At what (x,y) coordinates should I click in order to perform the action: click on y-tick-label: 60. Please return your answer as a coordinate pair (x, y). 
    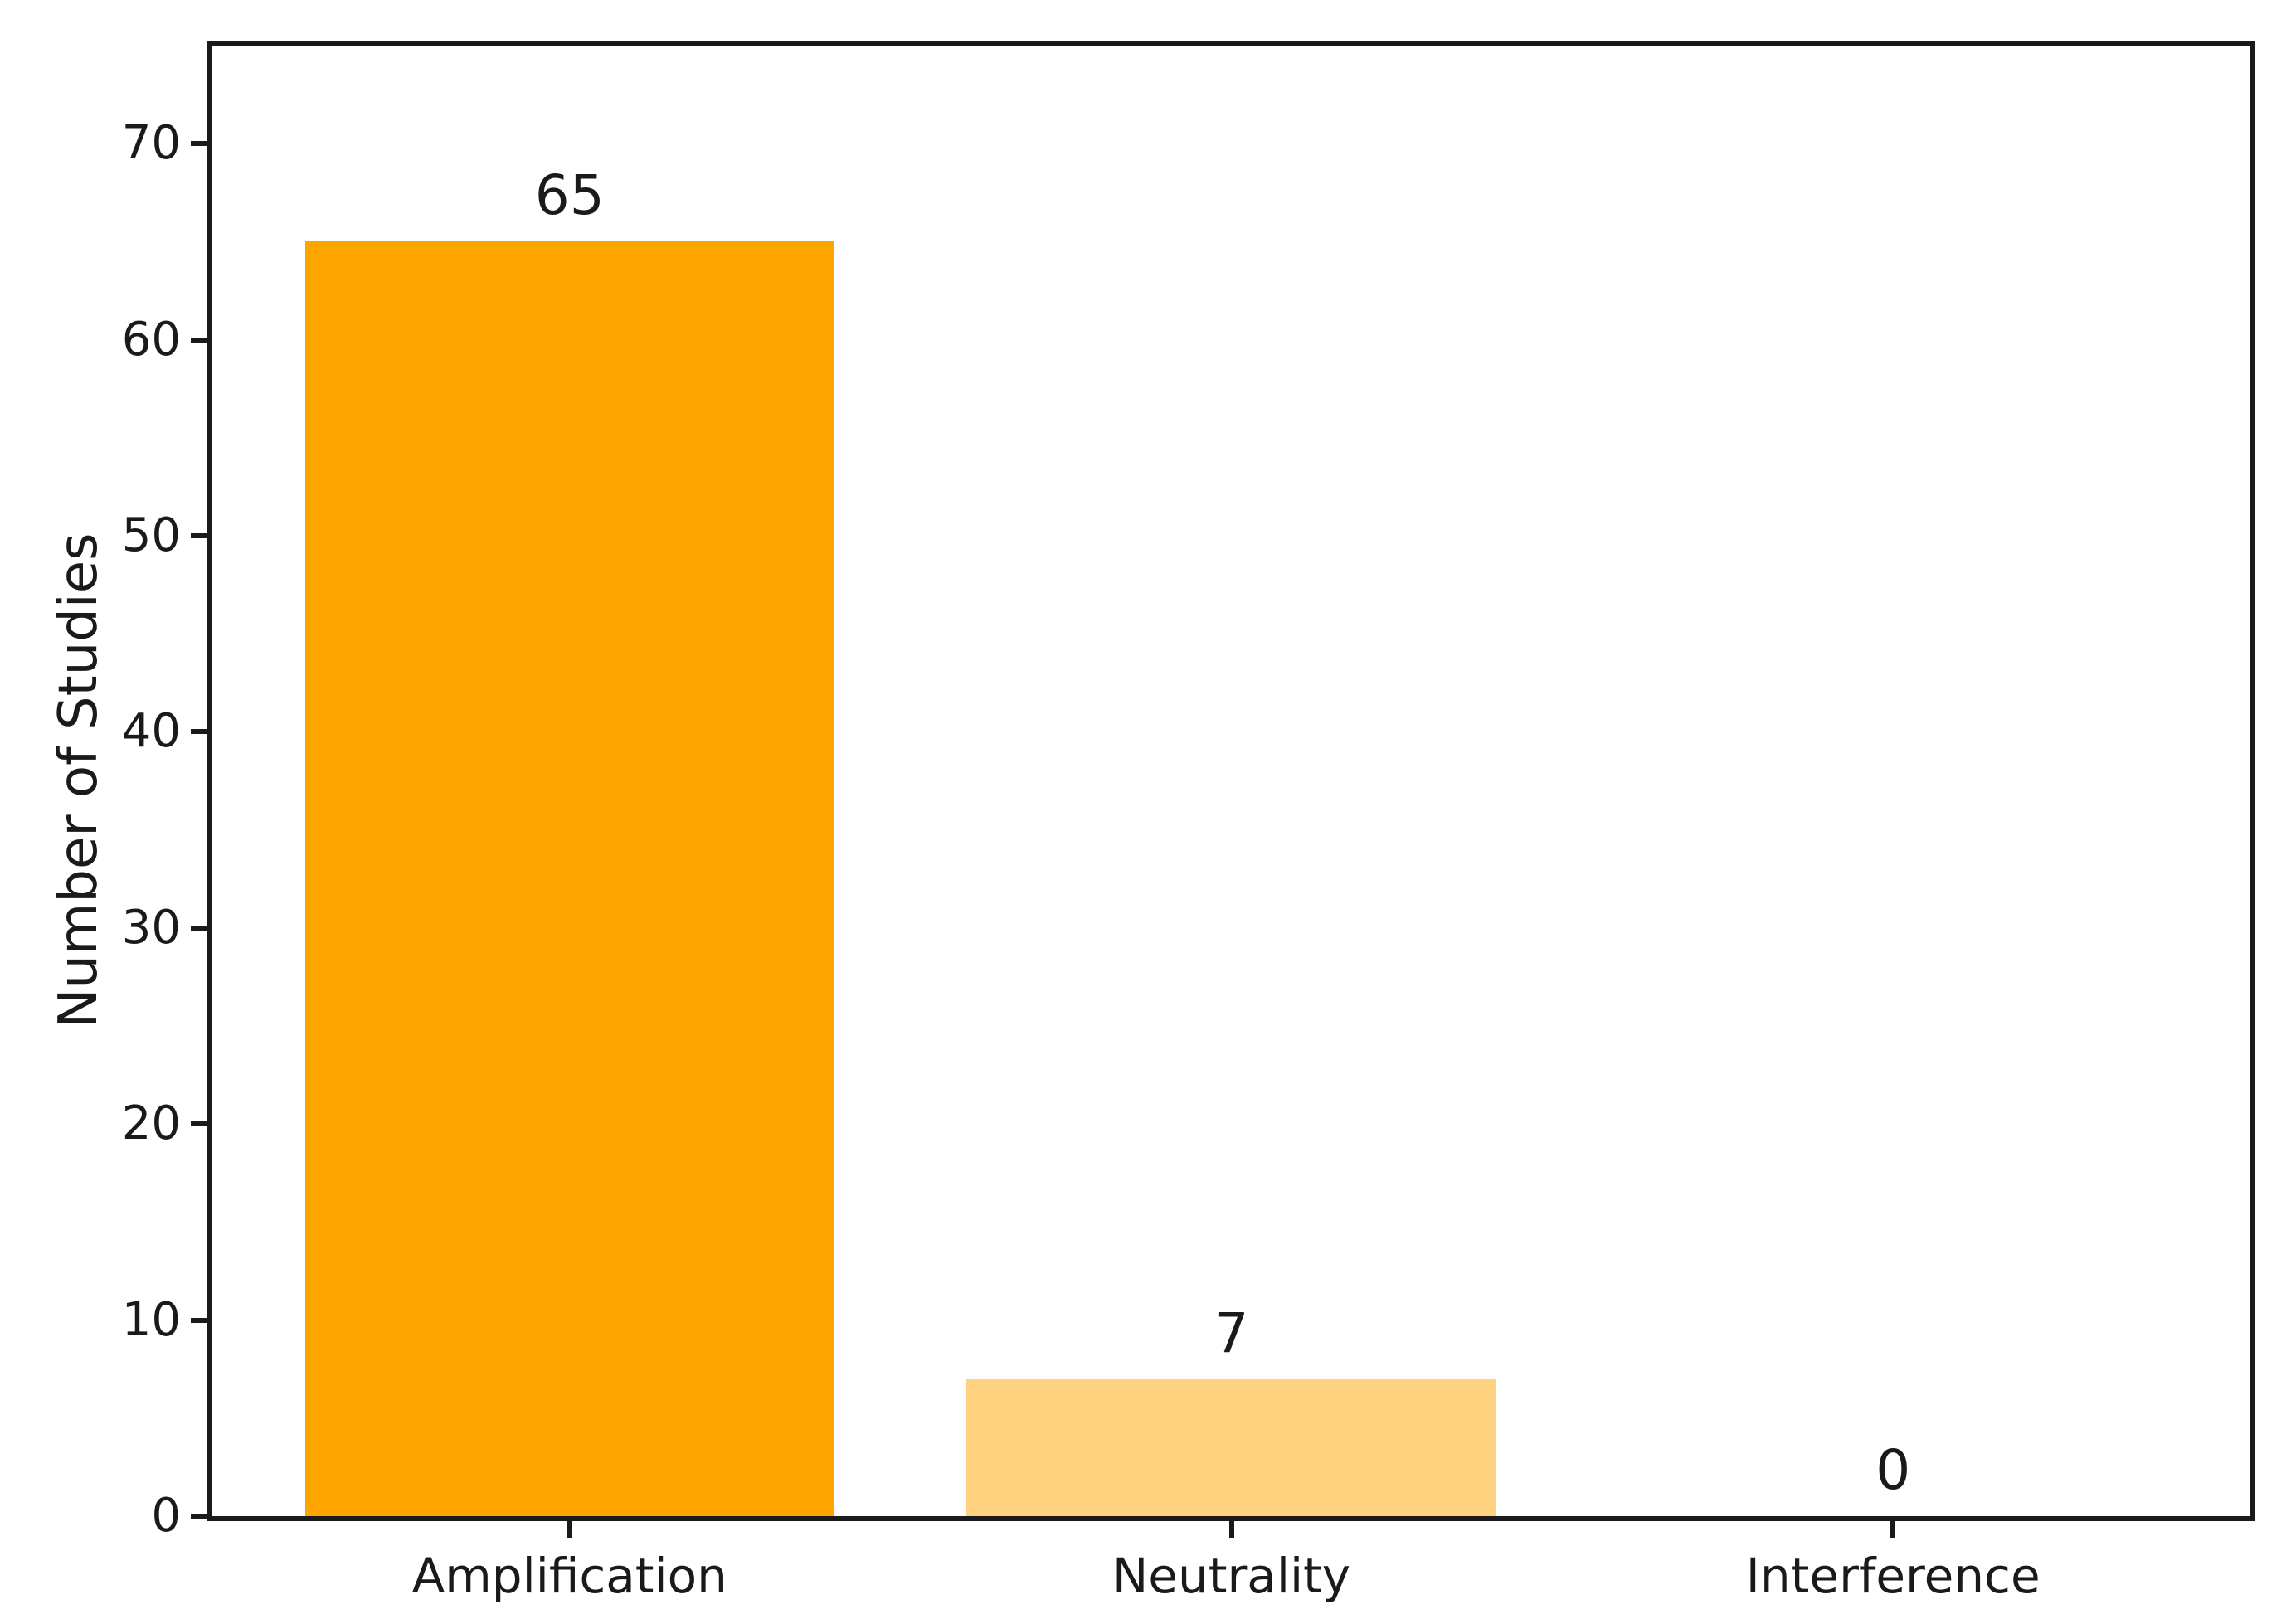
    Looking at the image, I should click on (151, 339).